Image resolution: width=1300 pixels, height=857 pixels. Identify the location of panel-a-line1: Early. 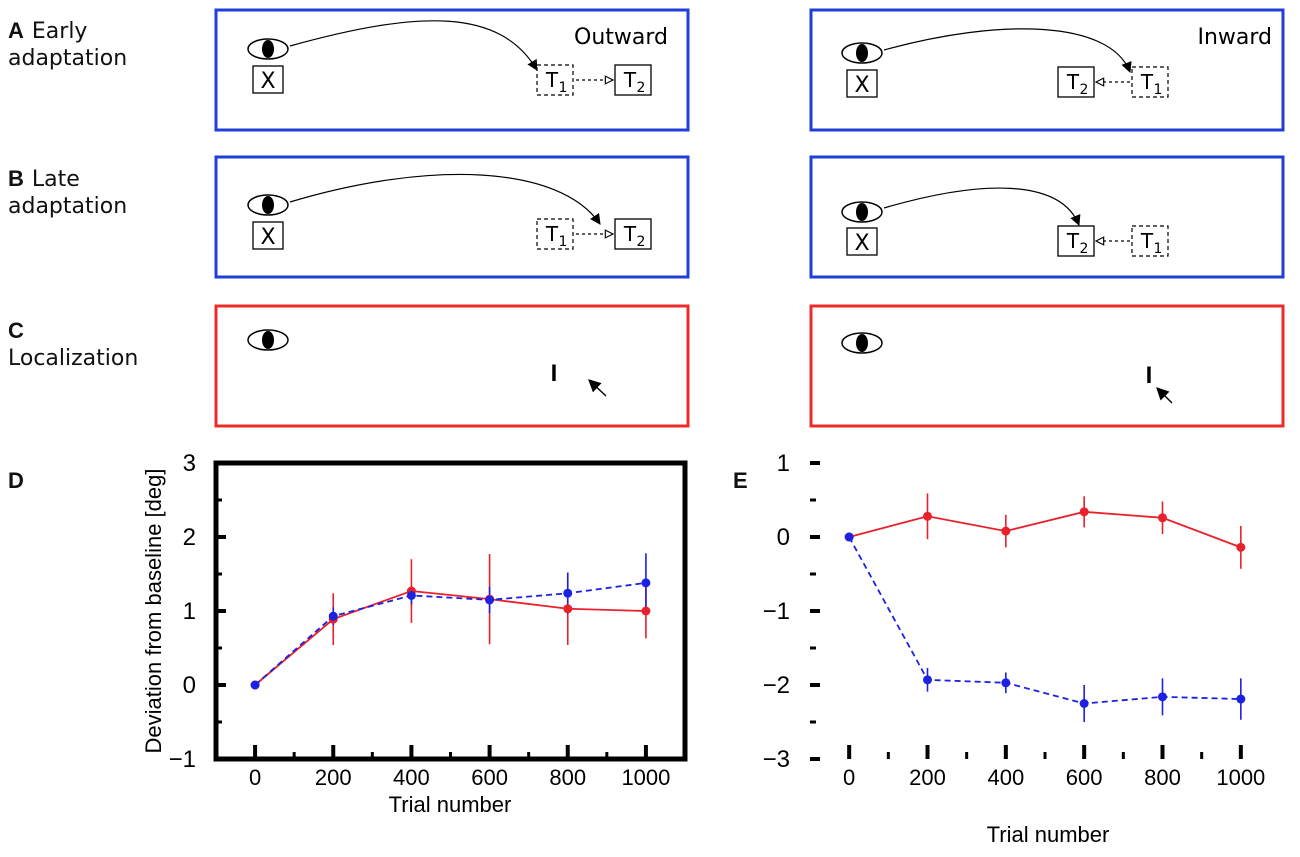
(59, 31).